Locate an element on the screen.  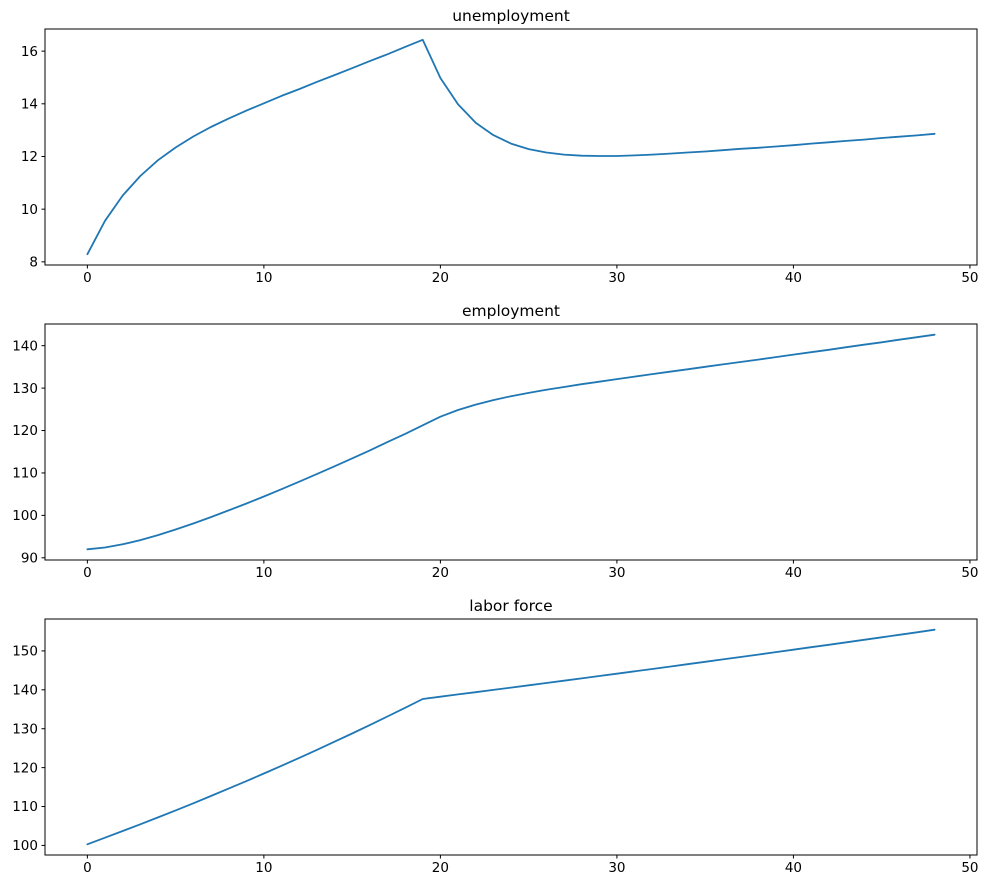
y-tick-label: 14 is located at coordinates (29, 105).